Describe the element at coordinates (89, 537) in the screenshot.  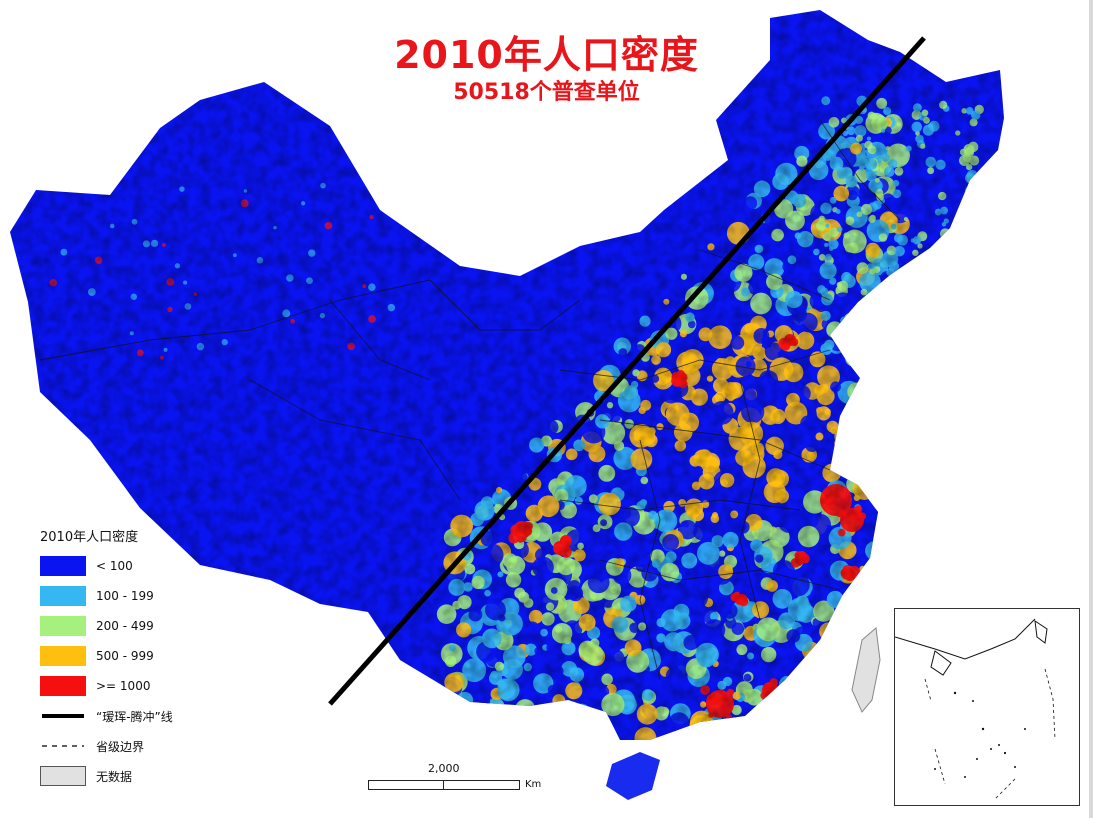
I see `legend-title: 2010年人口密度` at that location.